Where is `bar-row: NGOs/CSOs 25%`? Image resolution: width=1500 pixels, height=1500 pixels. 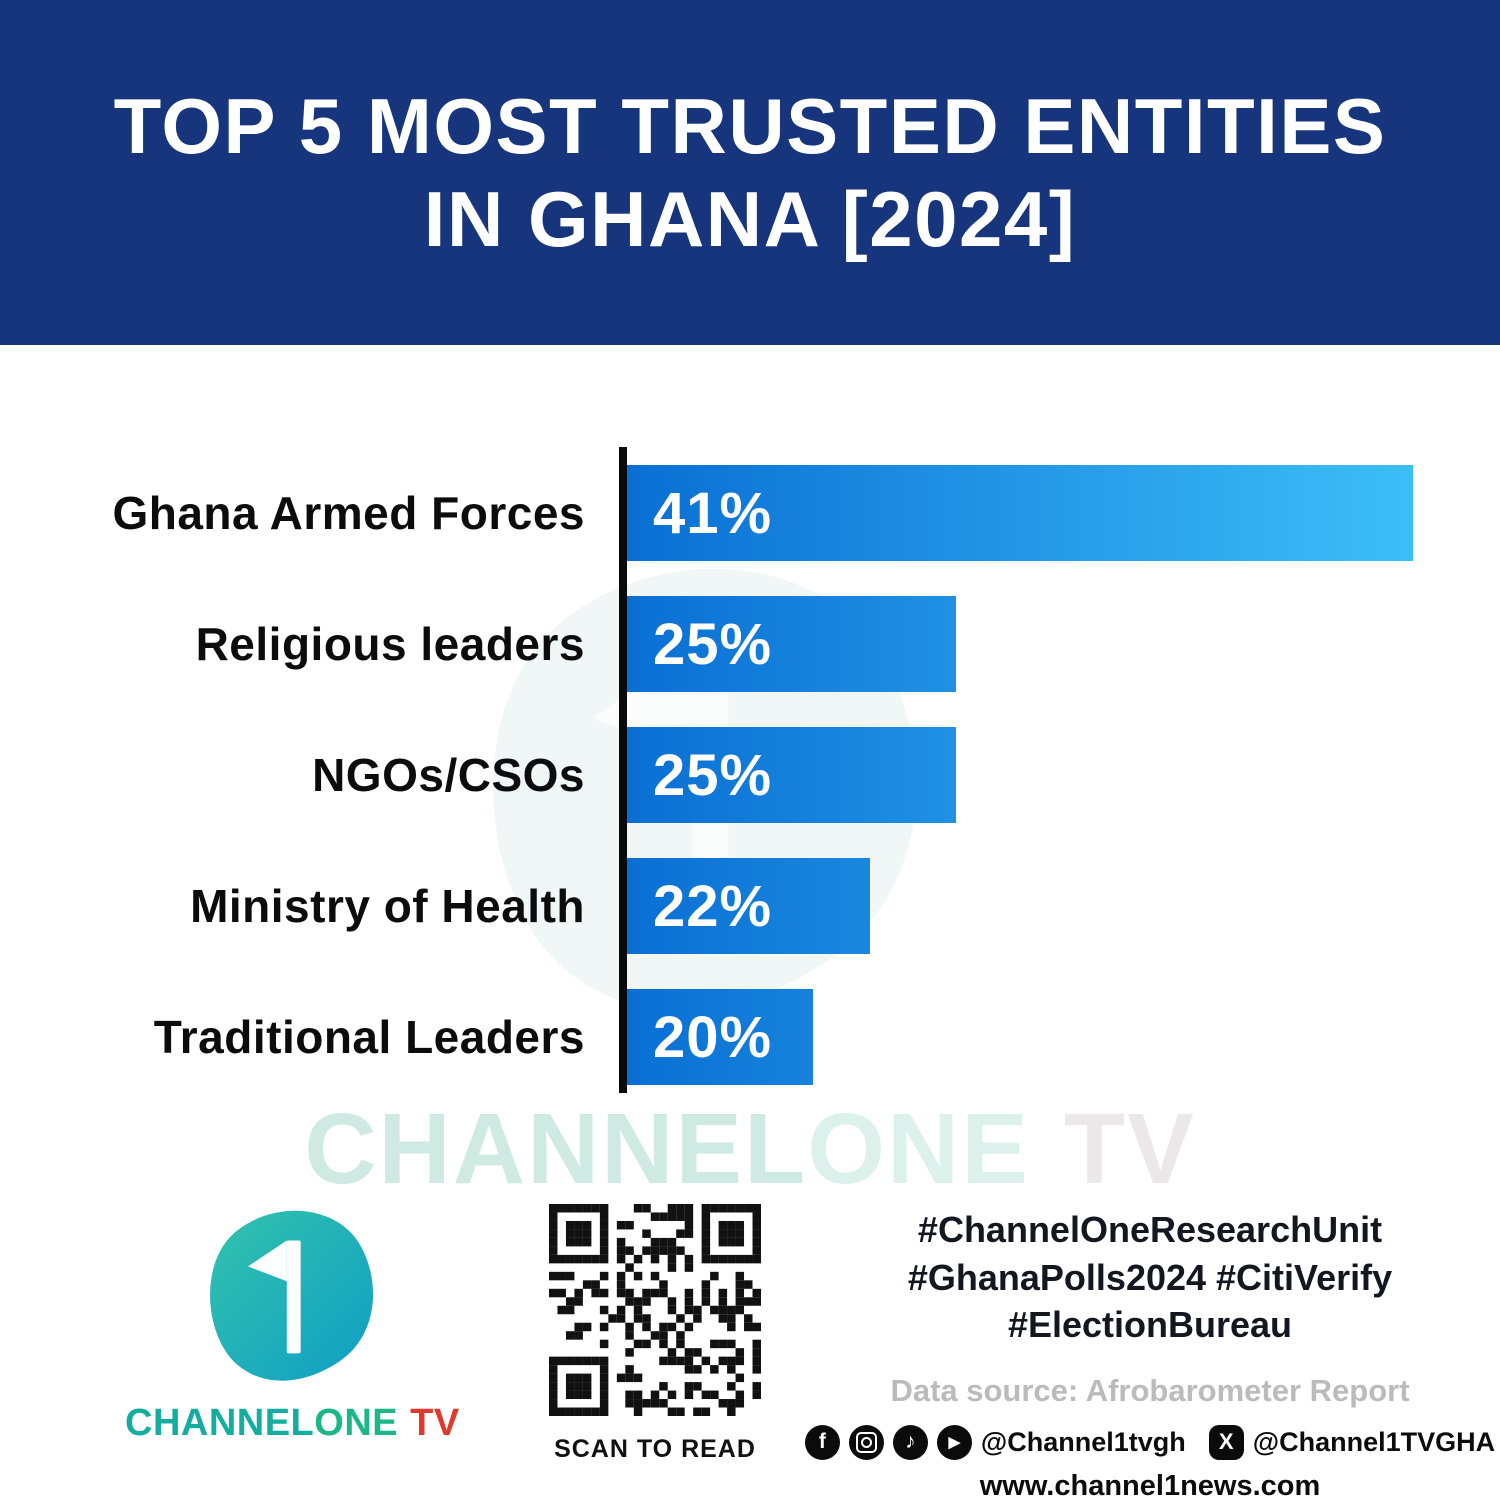
bar-row: NGOs/CSOs 25% is located at coordinates (750, 775).